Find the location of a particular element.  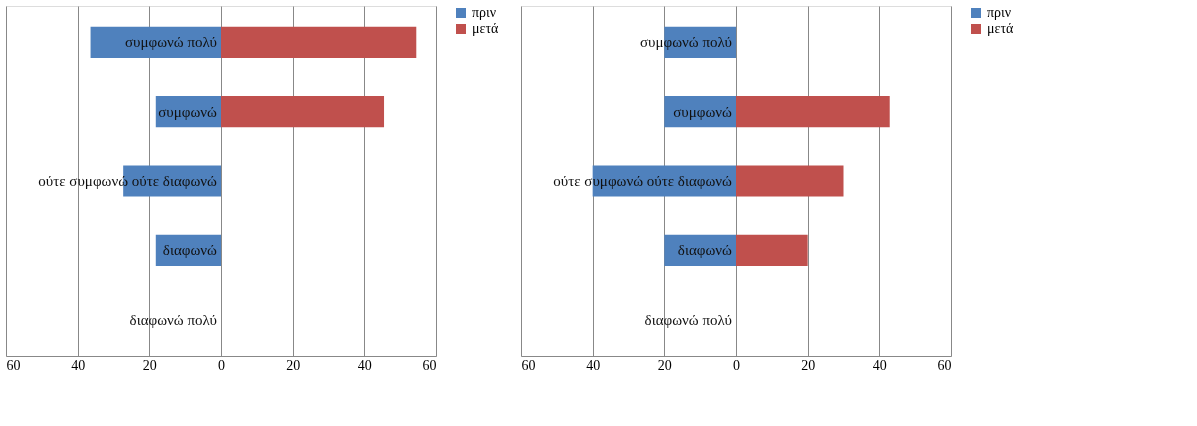

y-tick-label: συμφωνώ πολύ is located at coordinates (171, 42).